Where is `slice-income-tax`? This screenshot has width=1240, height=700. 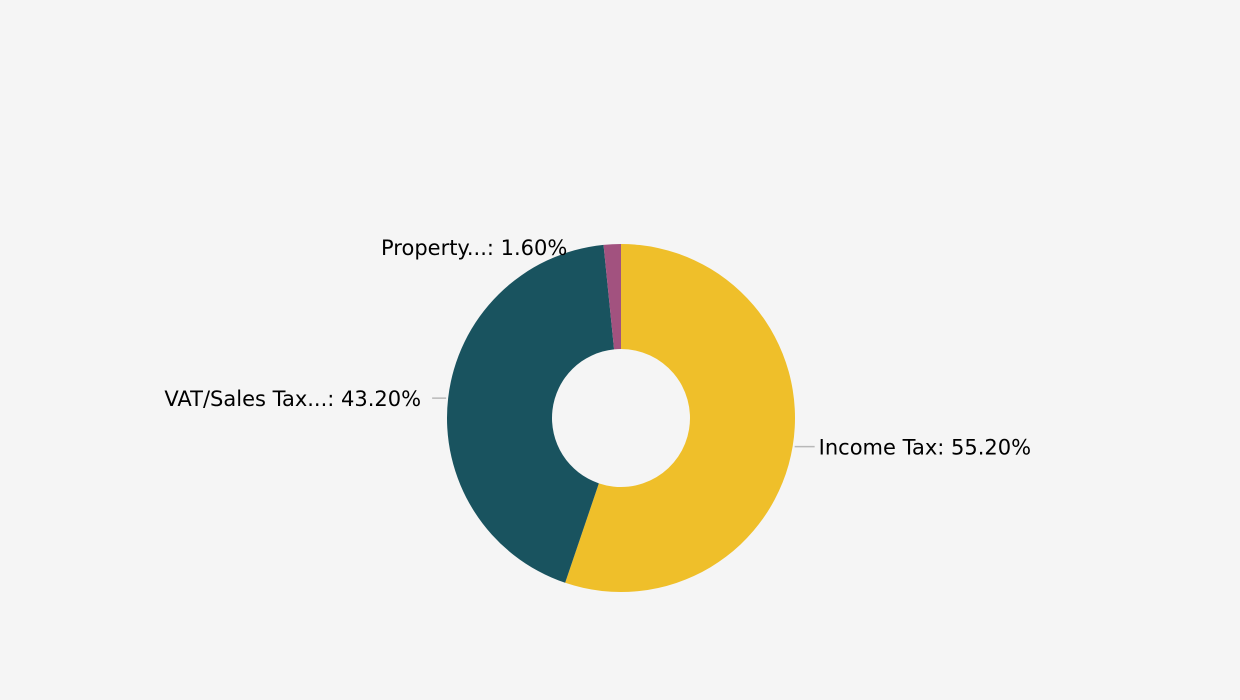
slice-income-tax is located at coordinates (680, 418).